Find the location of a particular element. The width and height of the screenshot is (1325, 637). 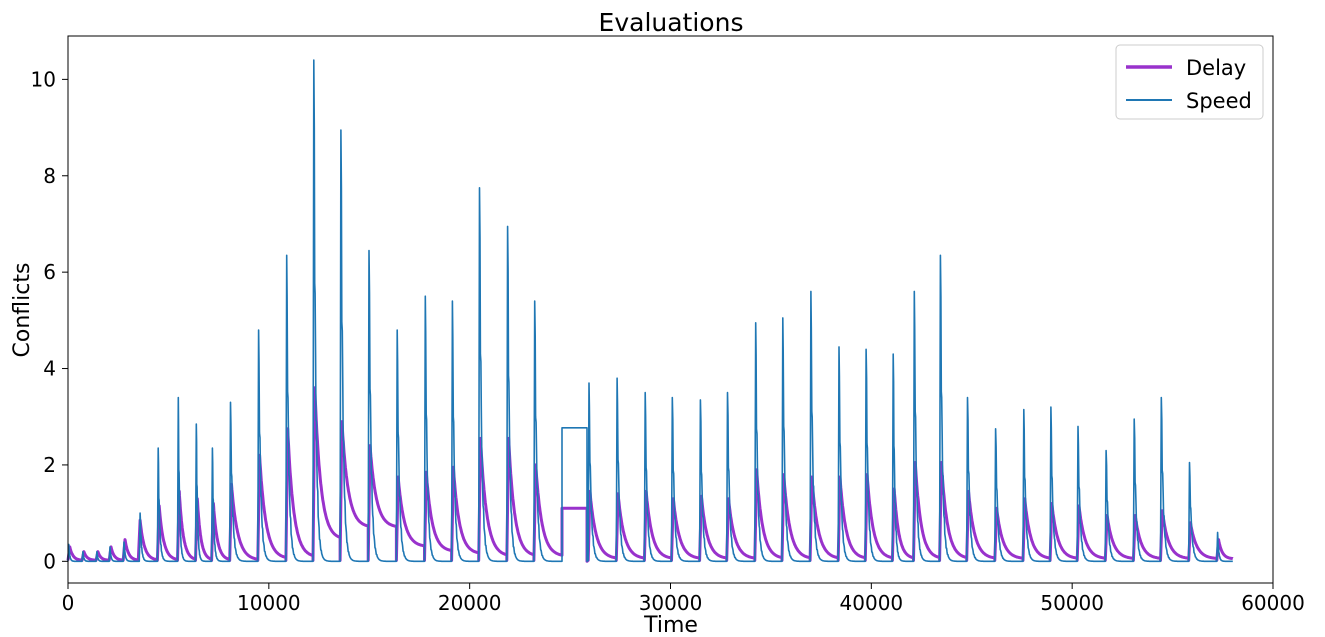

y-tick-label: 6 is located at coordinates (49, 272).